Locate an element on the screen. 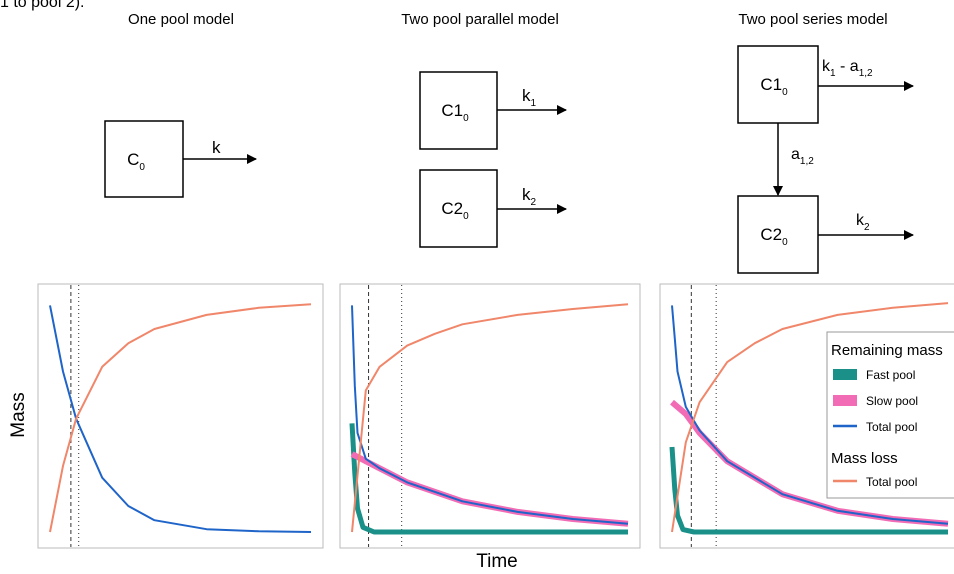 Image resolution: width=954 pixels, height=574 pixels. legend-remaining-title: Remaining mass is located at coordinates (887, 350).